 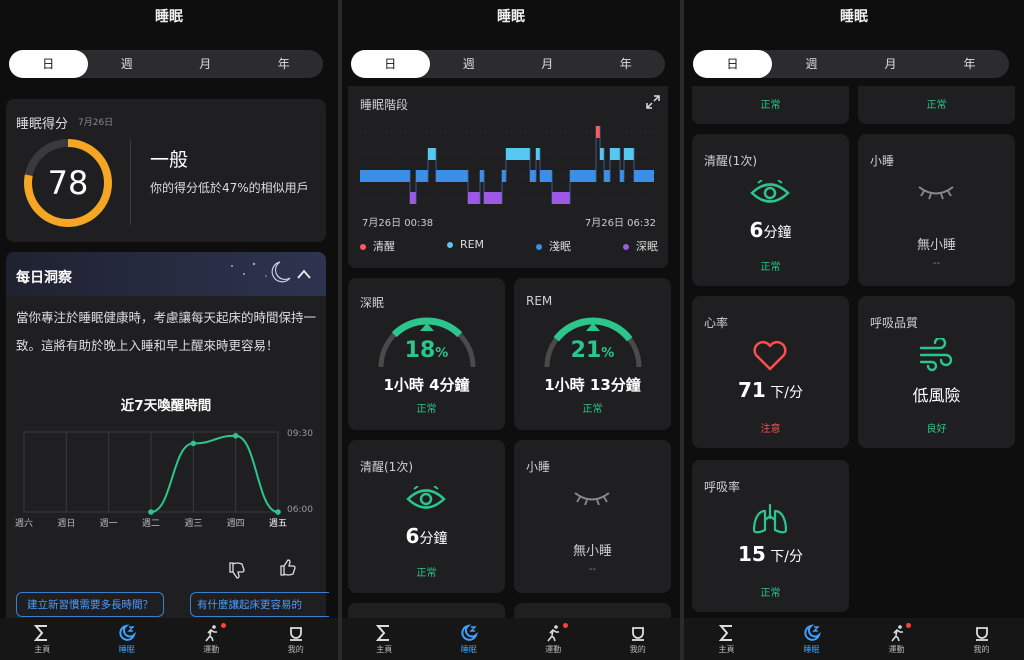 What do you see at coordinates (722, 487) in the screenshot?
I see `resp-title: 呼吸率` at bounding box center [722, 487].